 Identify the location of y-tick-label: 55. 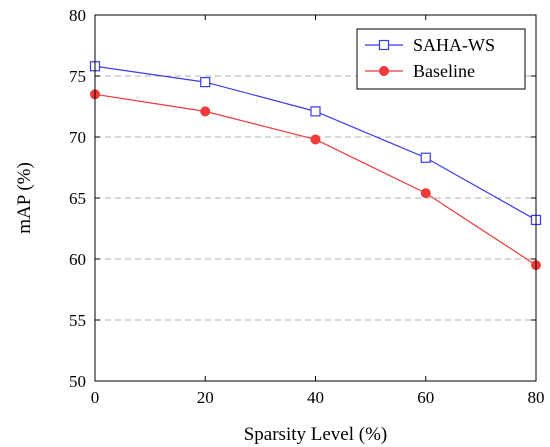
(77, 320).